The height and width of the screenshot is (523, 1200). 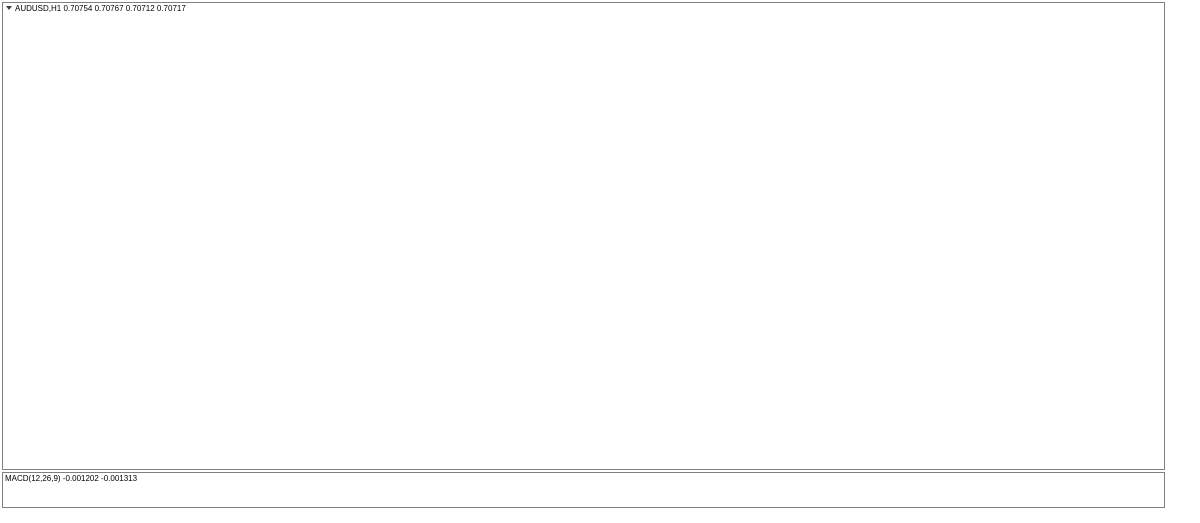 I want to click on chart-menu-icon, so click(x=9, y=8).